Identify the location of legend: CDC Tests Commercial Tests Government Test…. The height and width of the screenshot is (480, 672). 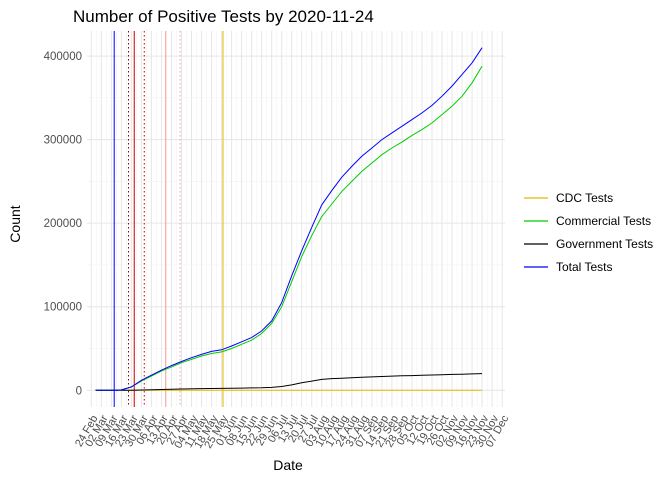
(588, 232).